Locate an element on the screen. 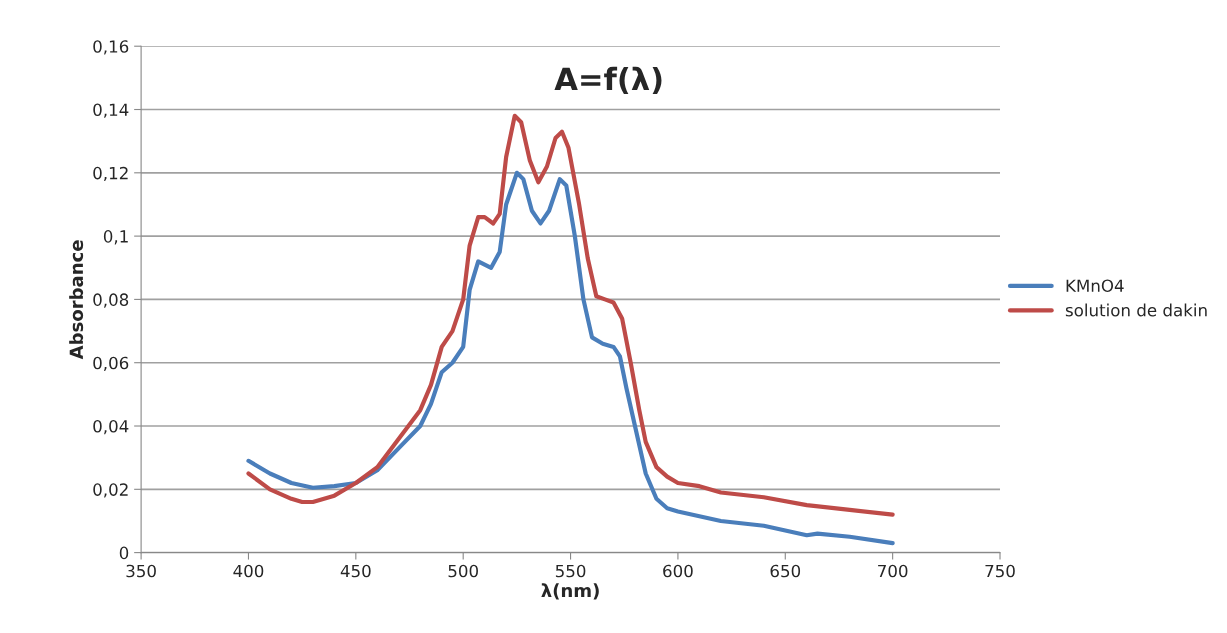  y-tick-label: 0,06 is located at coordinates (111, 363).